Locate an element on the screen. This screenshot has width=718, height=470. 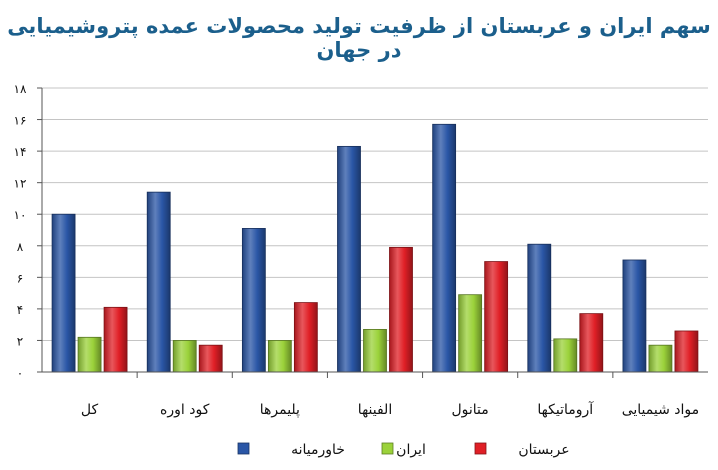
category-label: الفینها is located at coordinates (375, 410).